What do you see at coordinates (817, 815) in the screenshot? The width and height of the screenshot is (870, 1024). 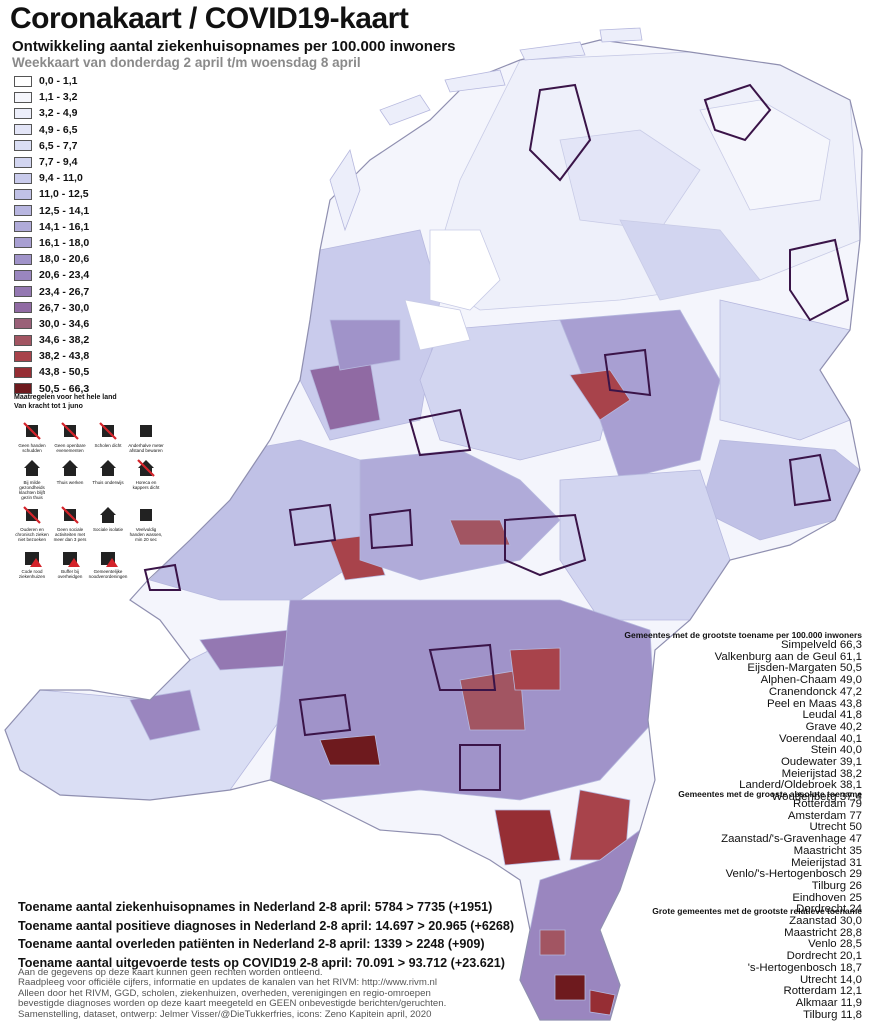 I see `municipality-name: Amsterdam` at bounding box center [817, 815].